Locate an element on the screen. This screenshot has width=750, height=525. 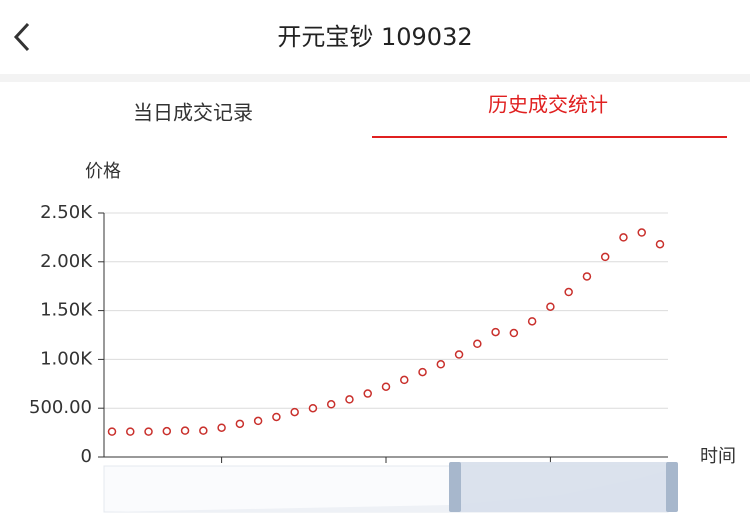
tab-underline is located at coordinates (549, 137).